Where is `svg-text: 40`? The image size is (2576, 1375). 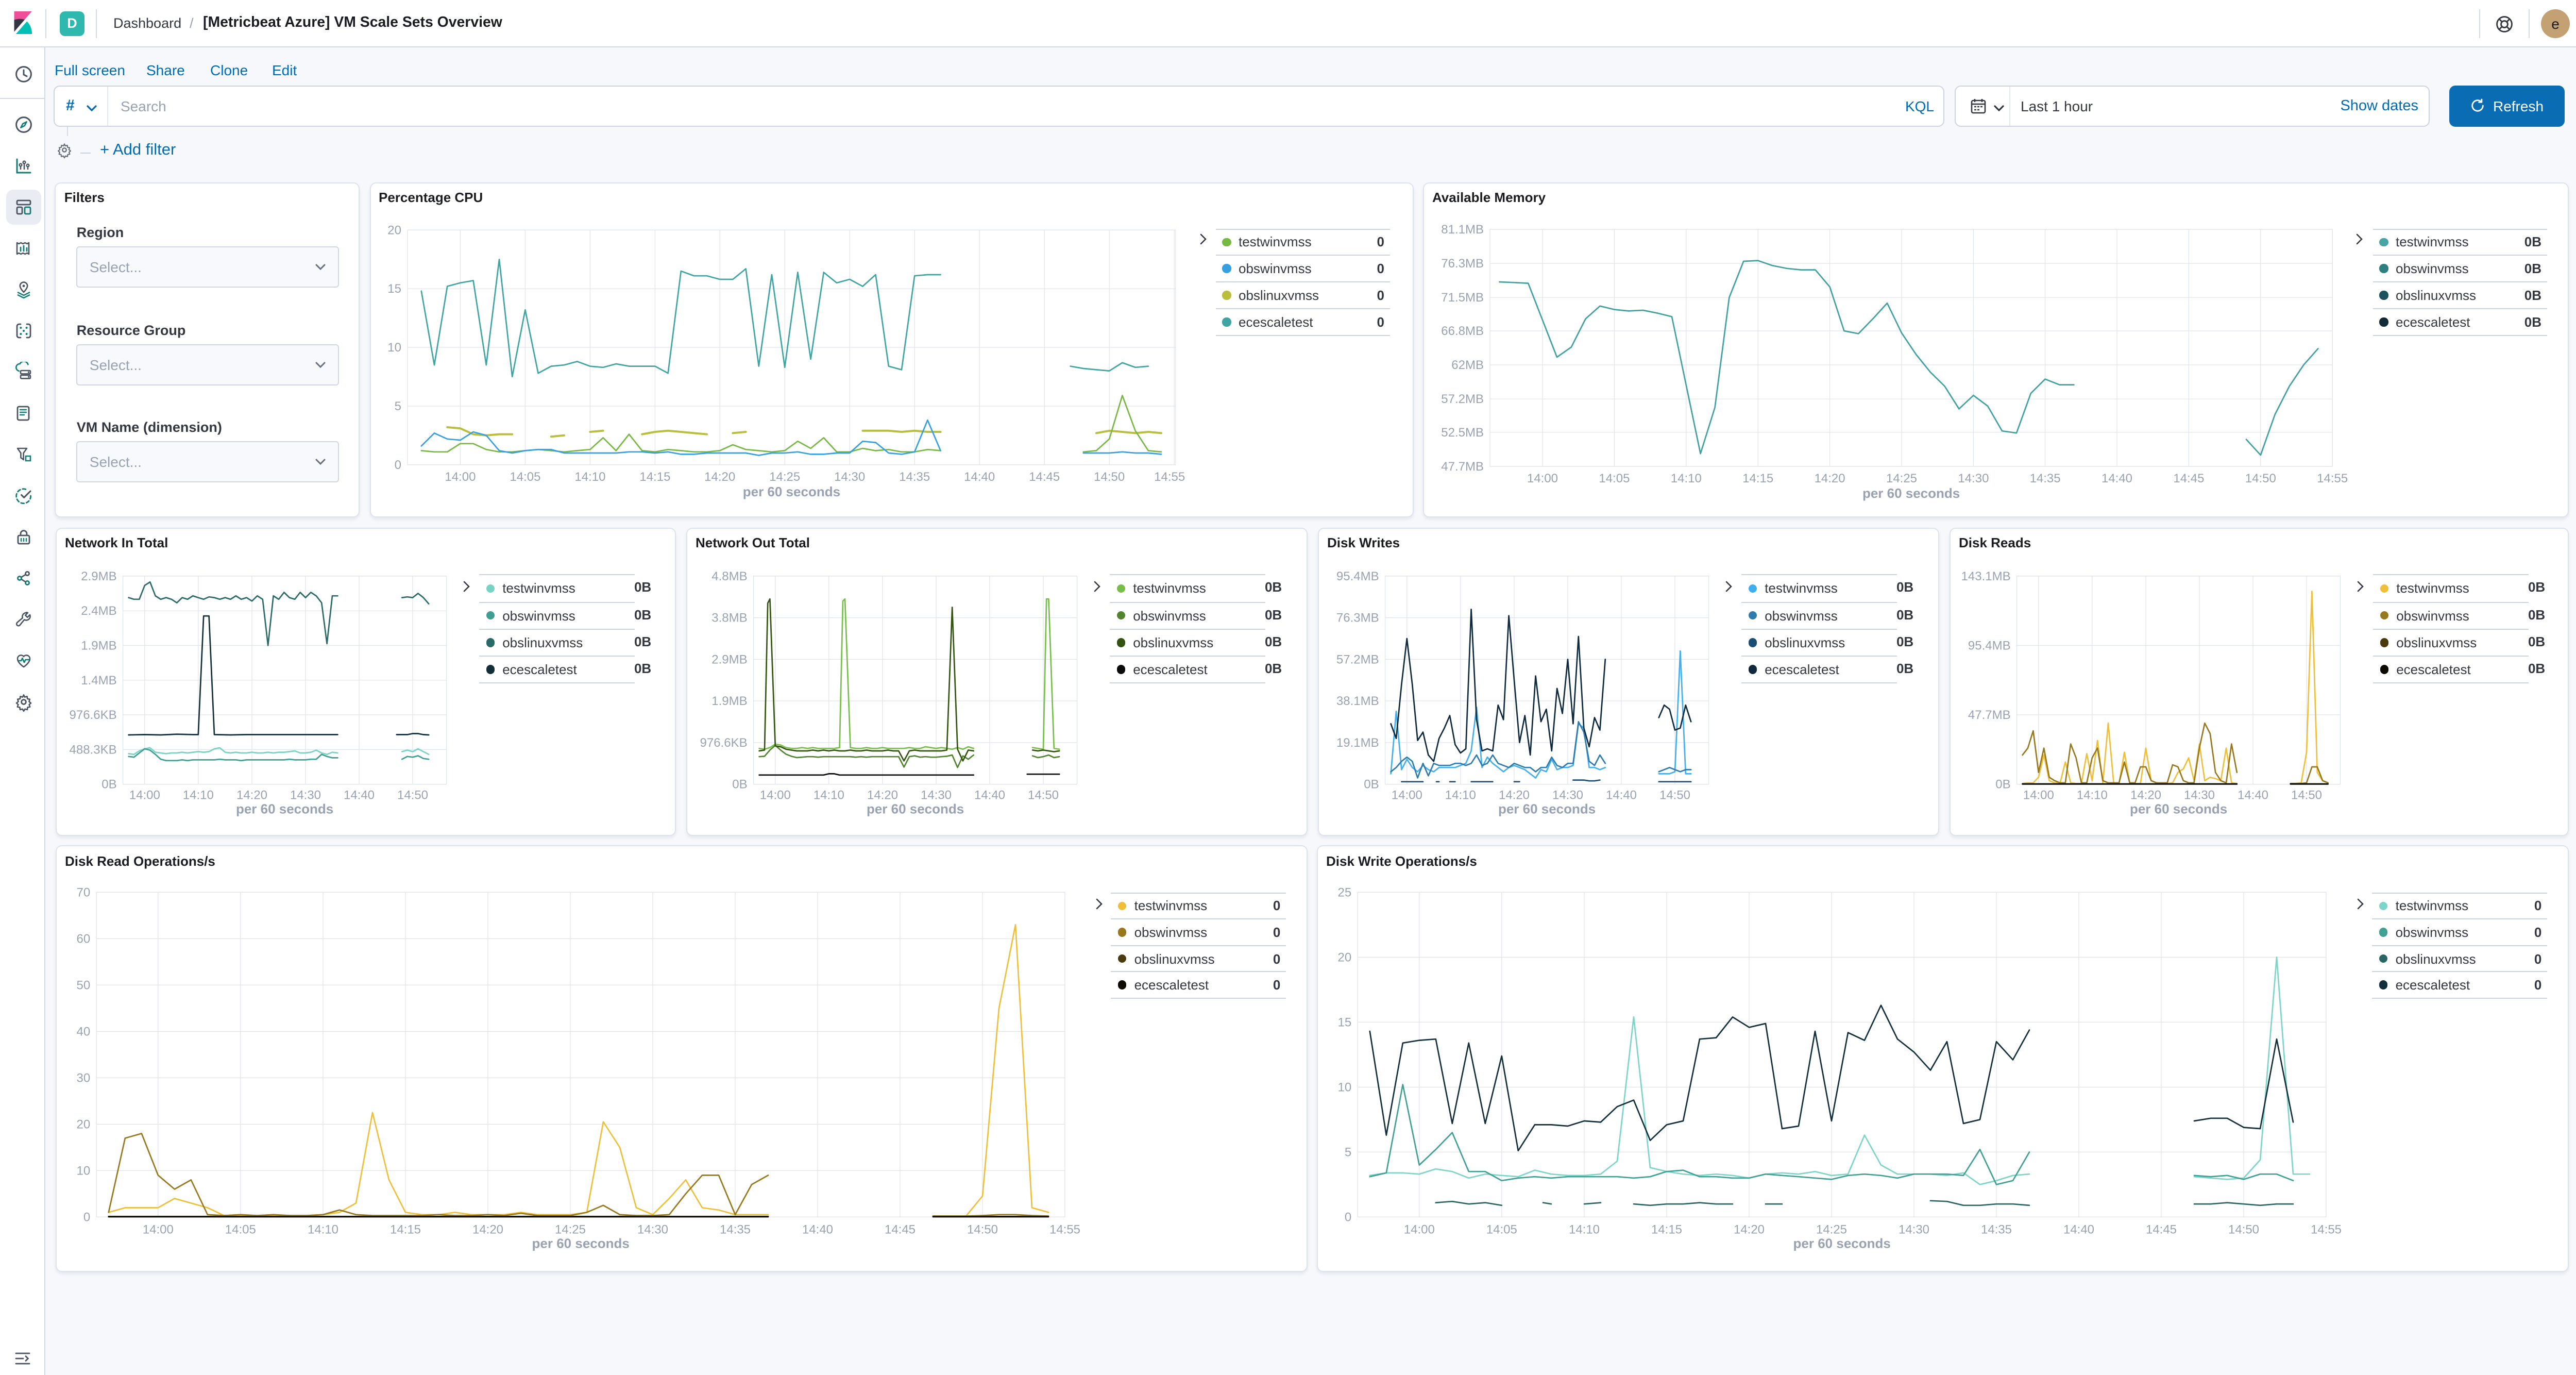
svg-text: 40 is located at coordinates (83, 1031).